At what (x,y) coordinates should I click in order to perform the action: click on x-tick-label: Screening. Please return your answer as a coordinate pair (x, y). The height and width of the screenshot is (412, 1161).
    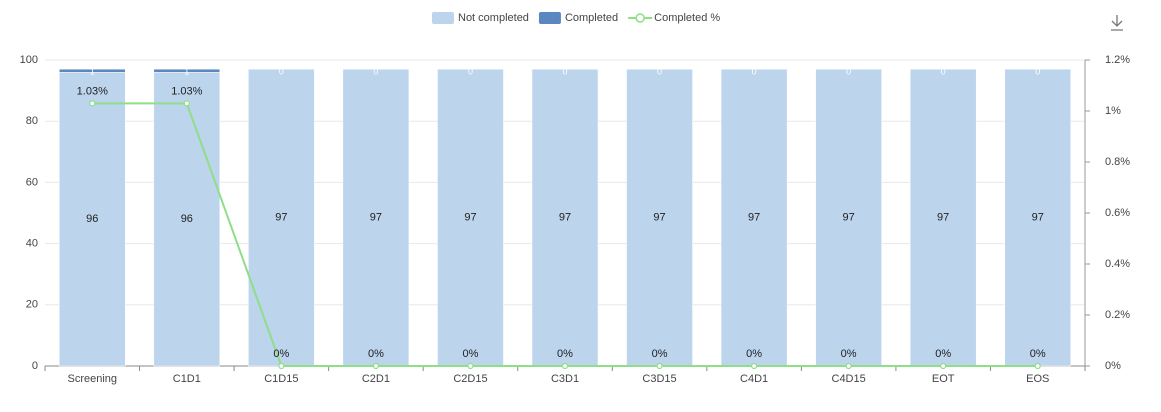
    Looking at the image, I should click on (92, 379).